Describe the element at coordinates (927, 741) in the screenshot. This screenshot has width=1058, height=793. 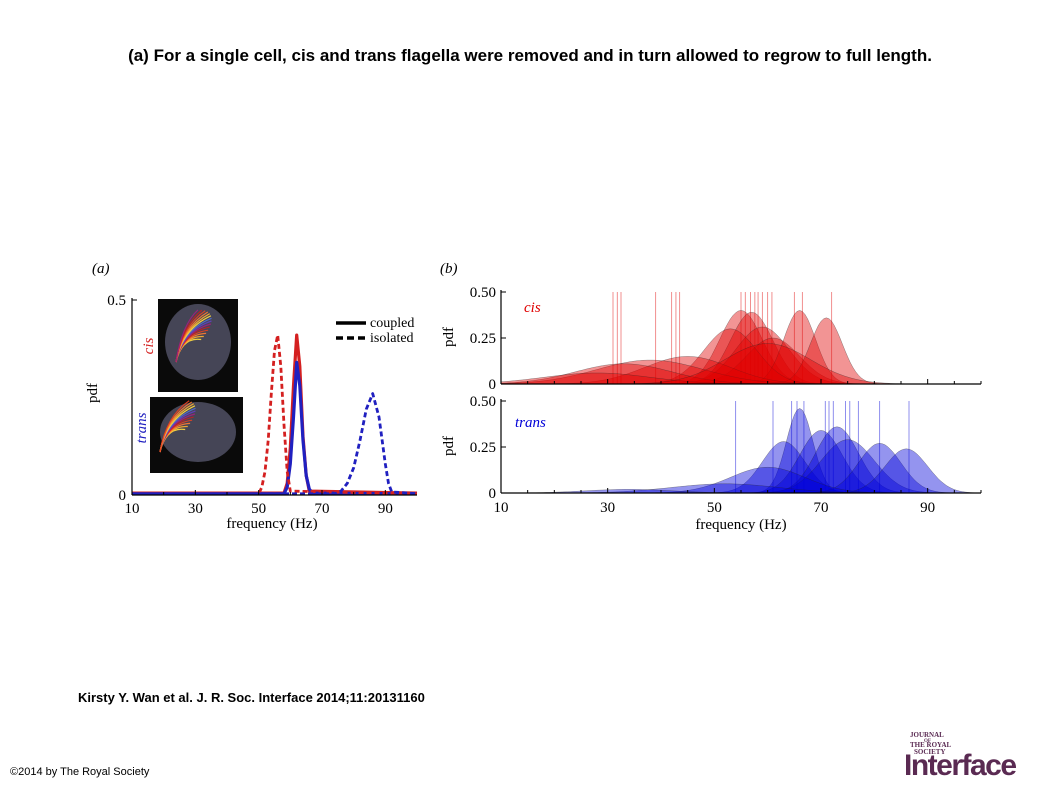
I see `logo-line-of: OF` at that location.